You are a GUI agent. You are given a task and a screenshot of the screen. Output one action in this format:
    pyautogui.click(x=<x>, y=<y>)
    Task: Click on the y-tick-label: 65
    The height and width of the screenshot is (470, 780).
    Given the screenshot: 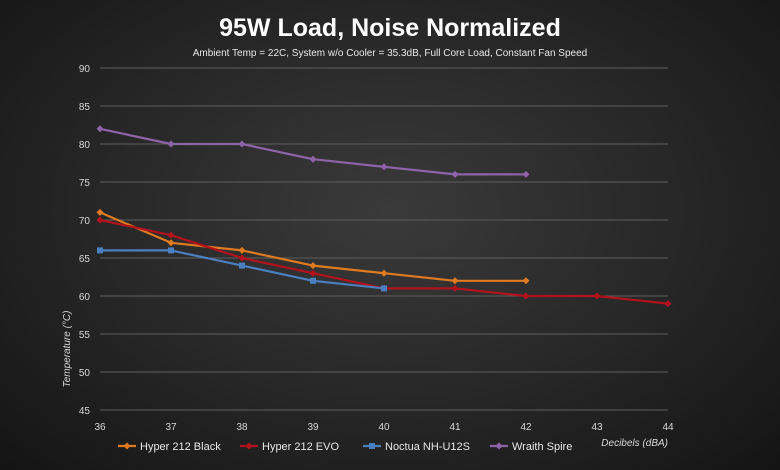 What is the action you would take?
    pyautogui.click(x=85, y=259)
    